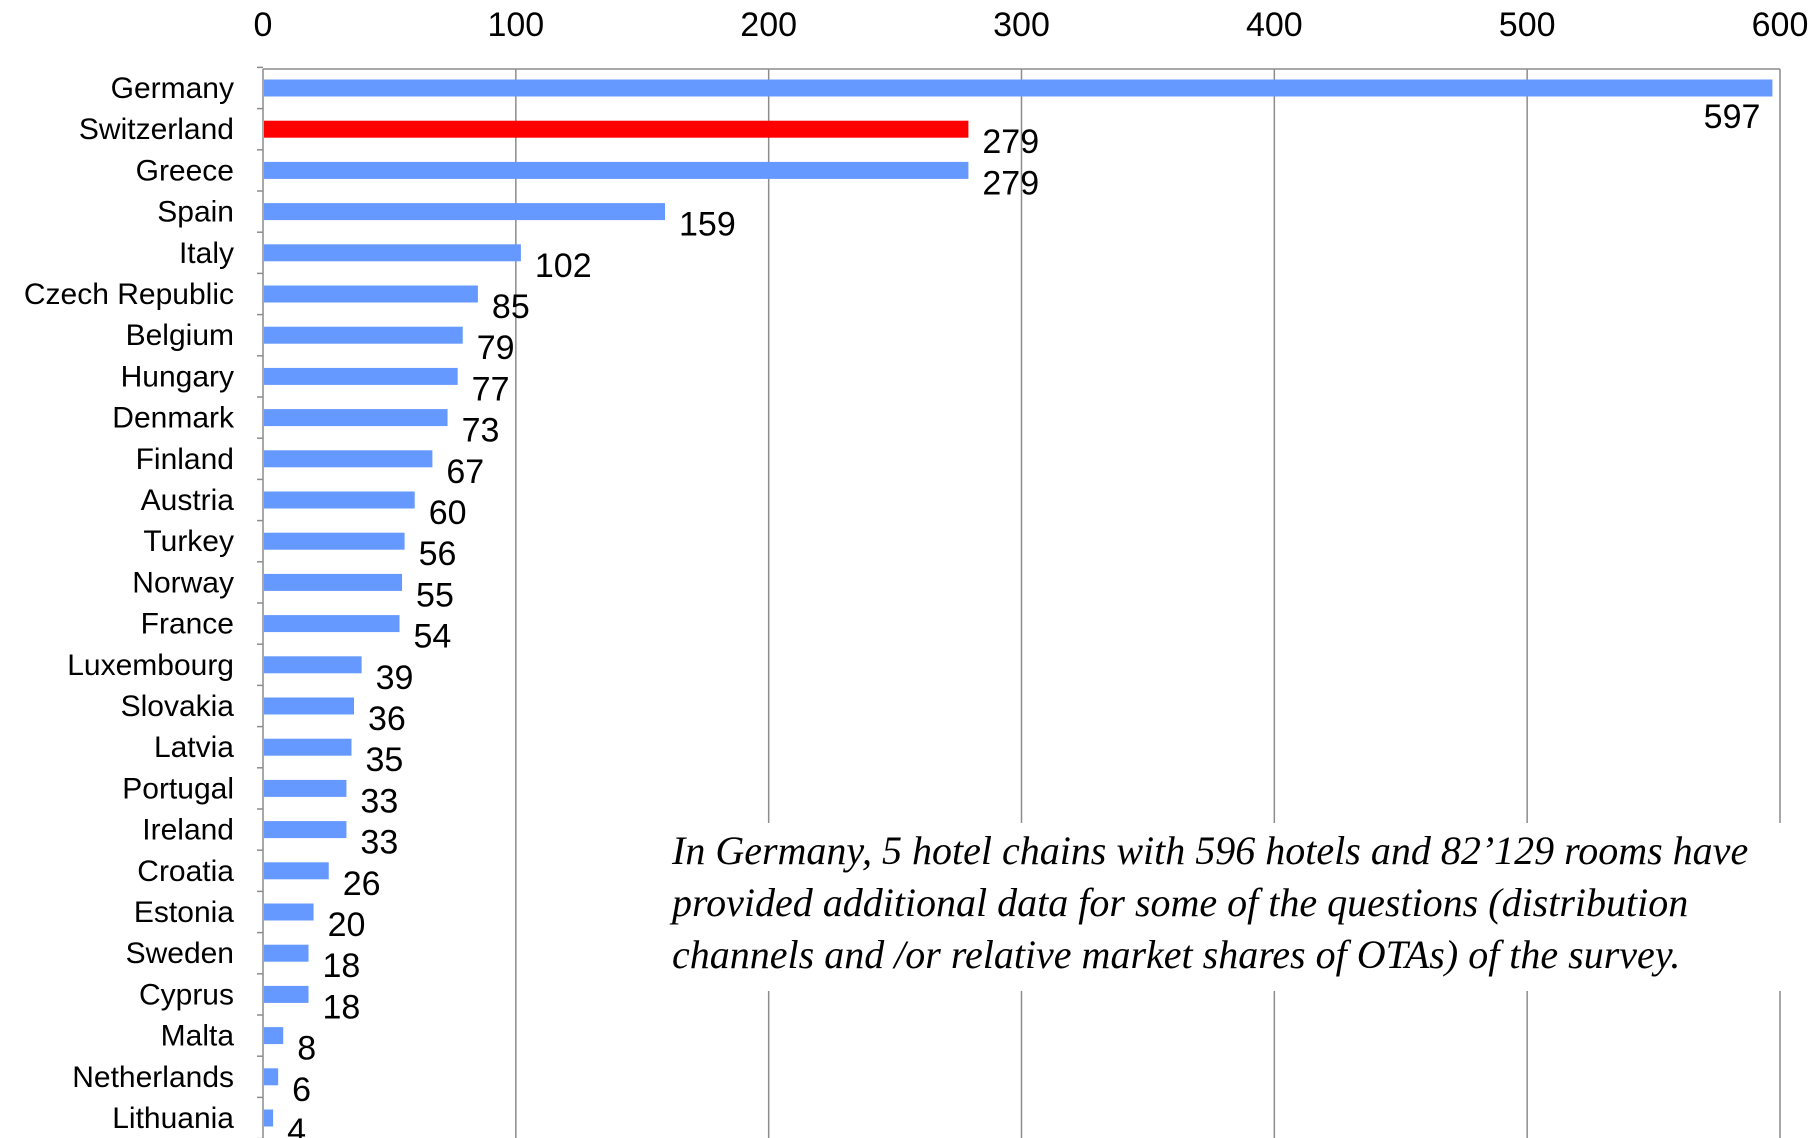  Describe the element at coordinates (448, 513) in the screenshot. I see `data-label: 60` at that location.